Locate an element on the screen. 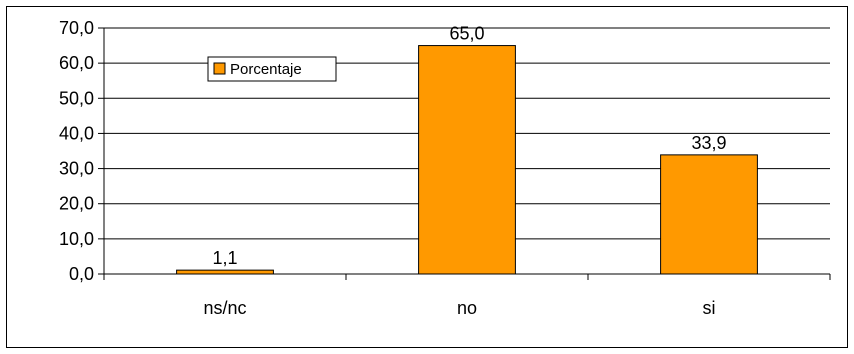 The height and width of the screenshot is (354, 854). x-category-label: si is located at coordinates (709, 308).